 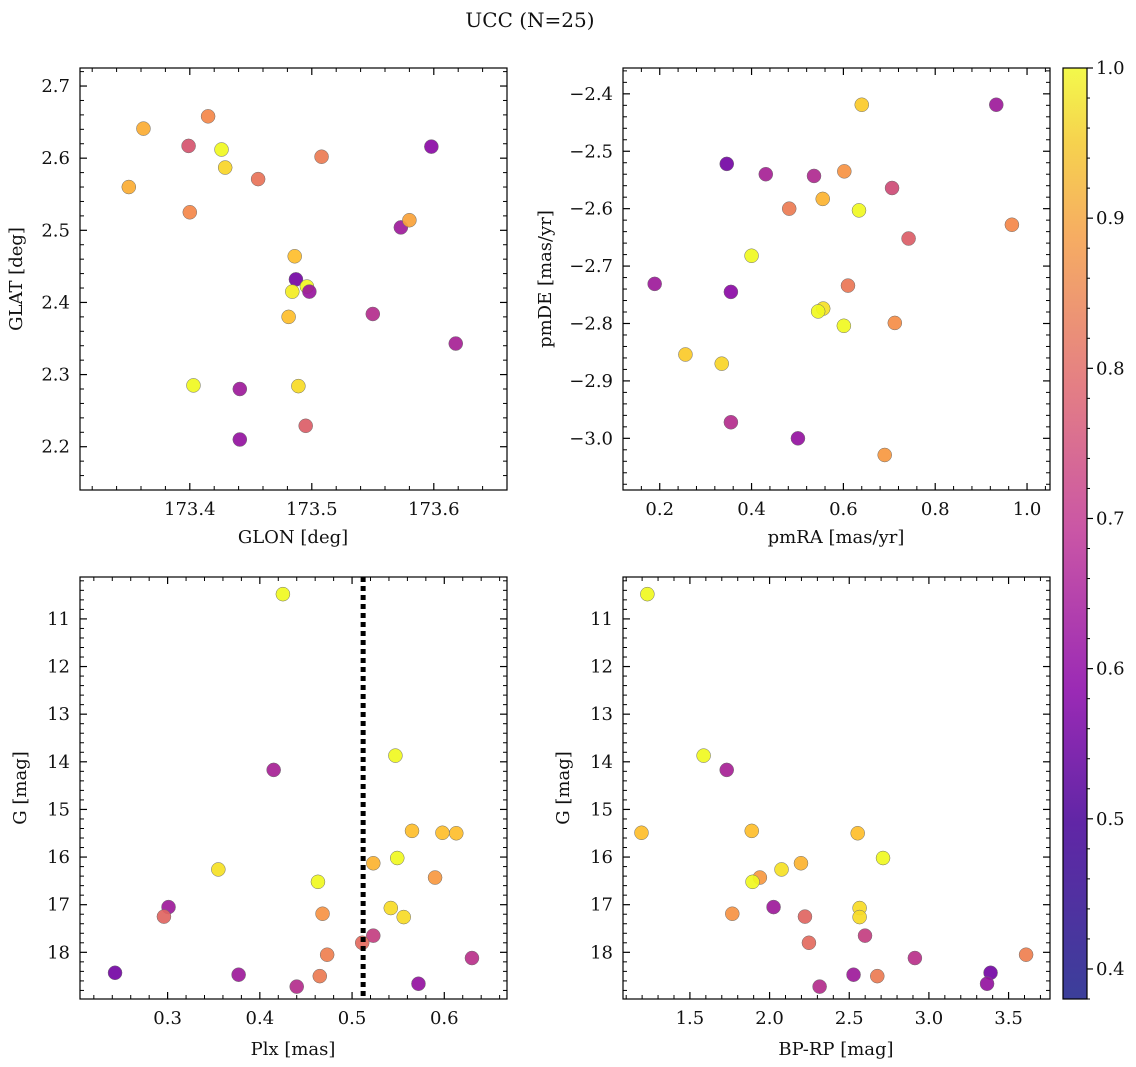 What do you see at coordinates (1110, 819) in the screenshot?
I see `colorbar-tick-label: 0.5` at bounding box center [1110, 819].